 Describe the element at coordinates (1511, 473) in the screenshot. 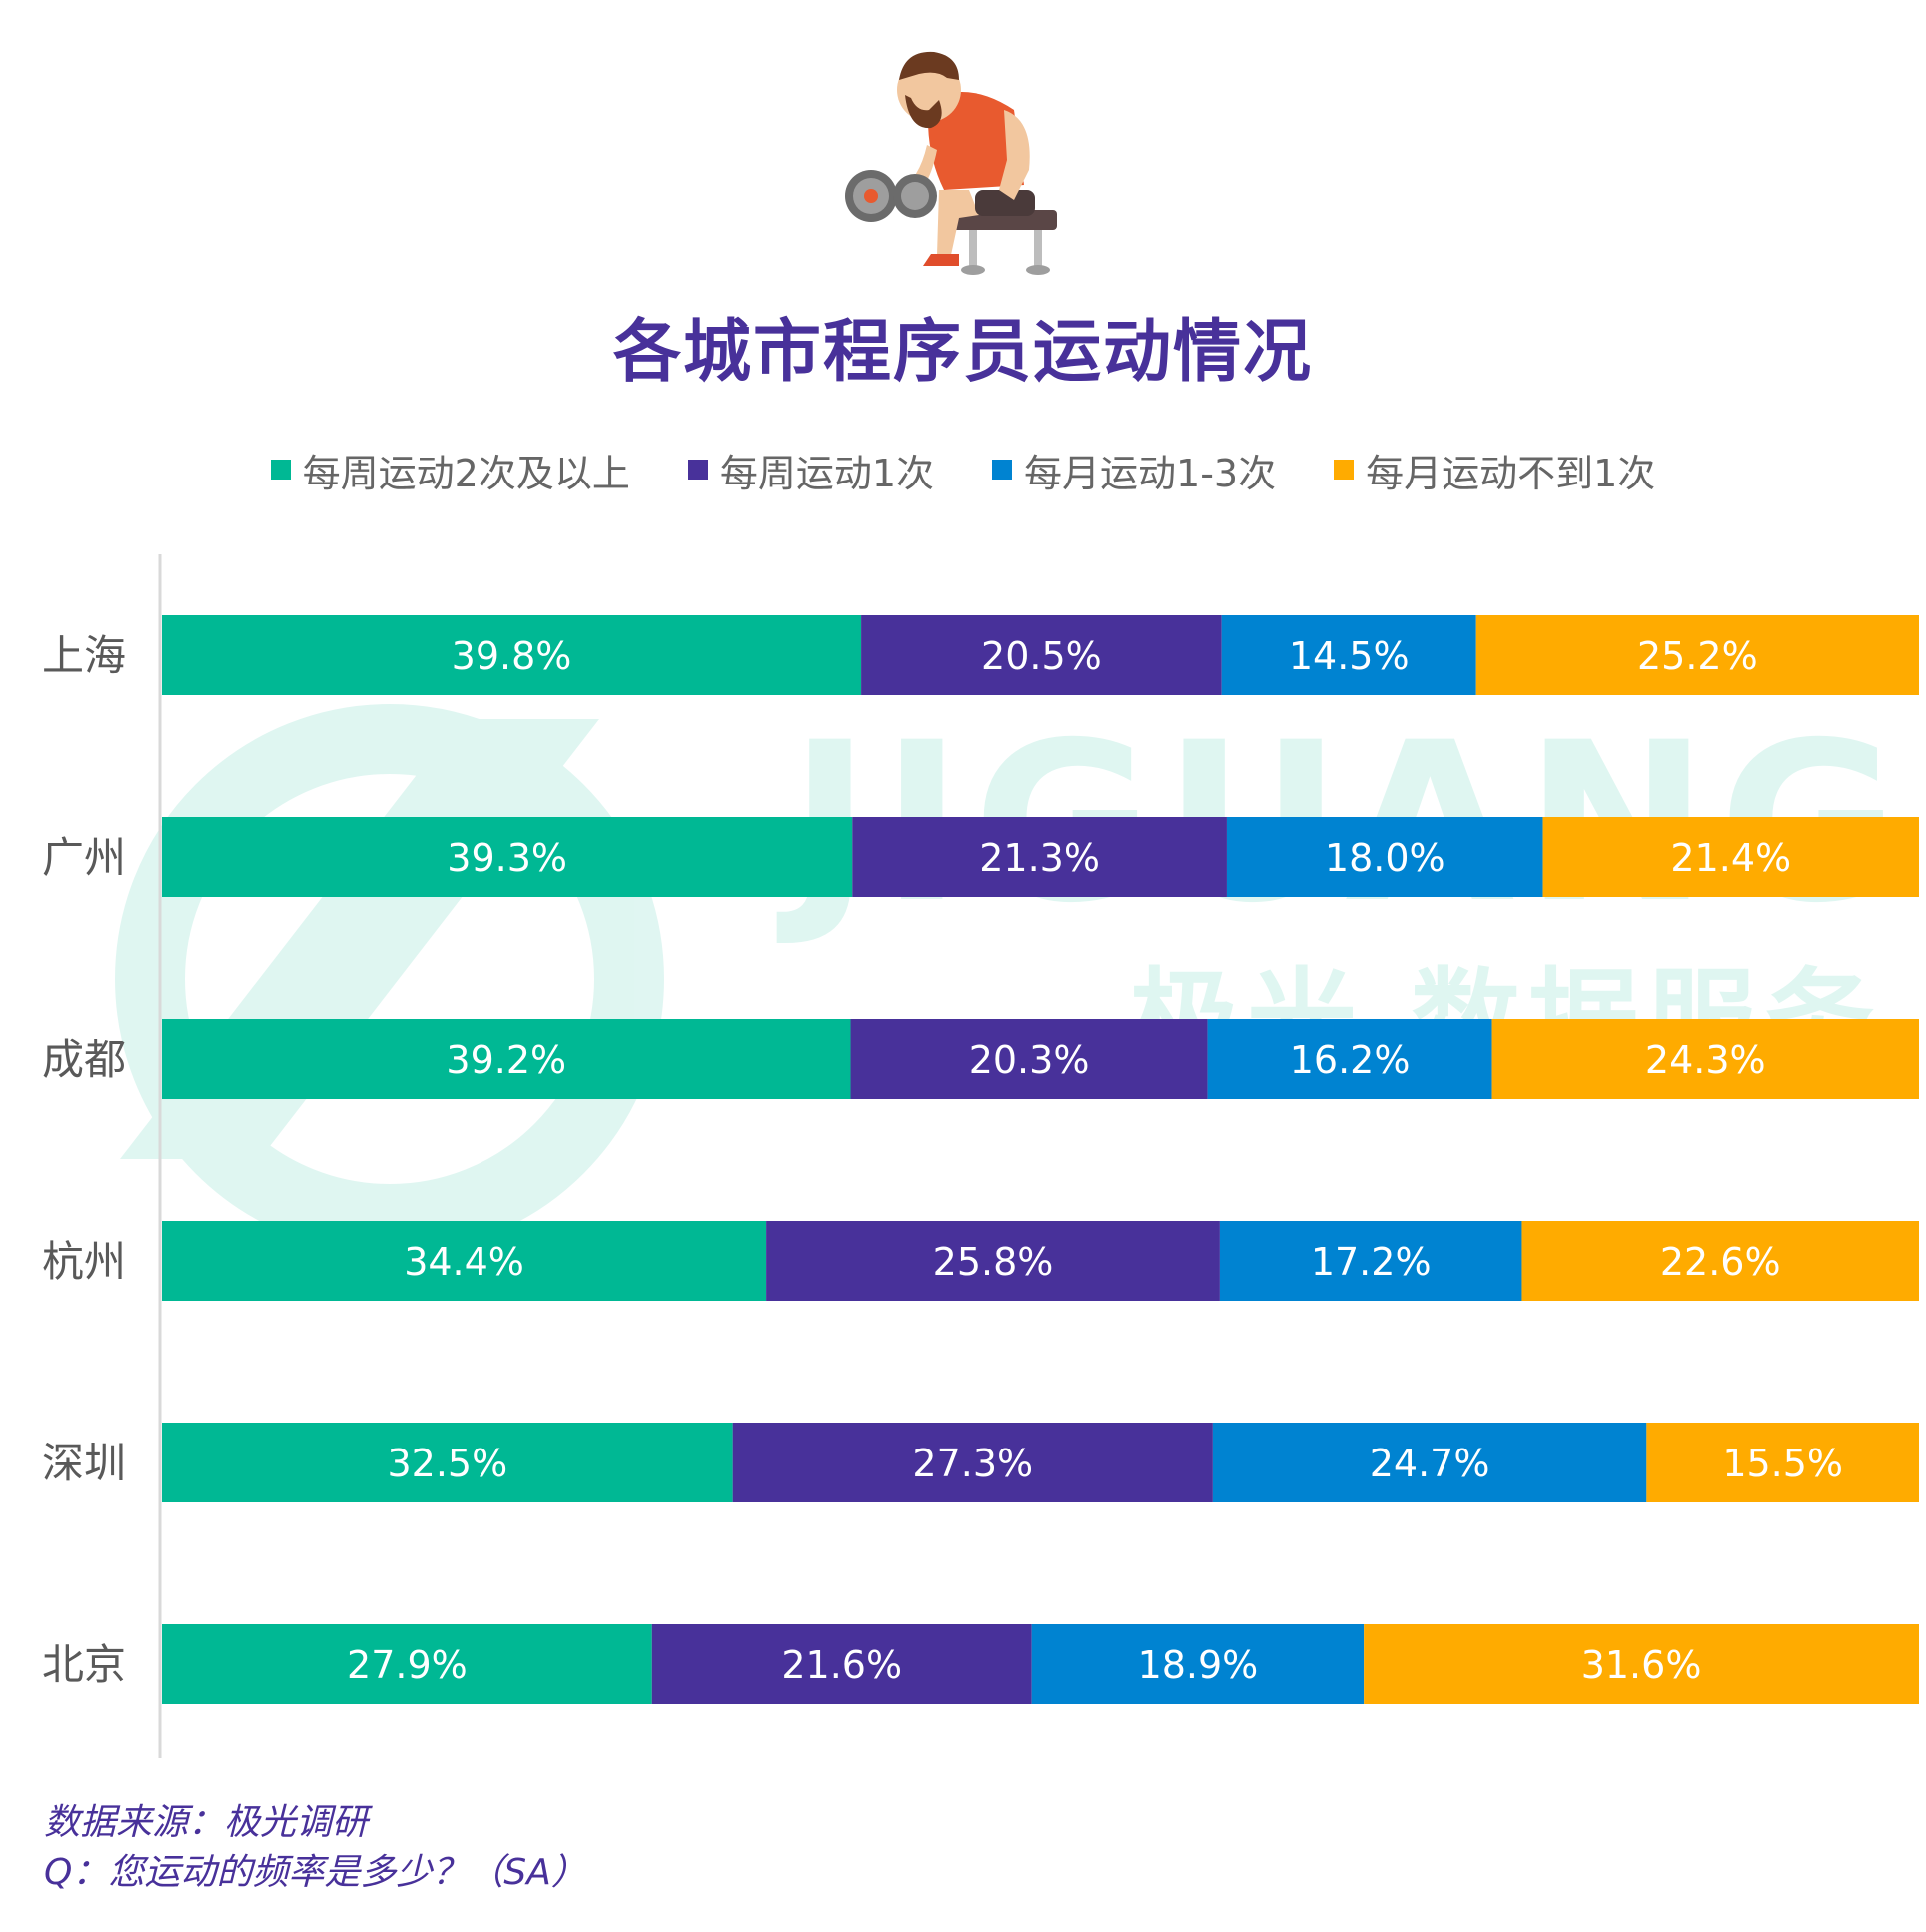

I see `legend-label: 每月运动不到1次` at that location.